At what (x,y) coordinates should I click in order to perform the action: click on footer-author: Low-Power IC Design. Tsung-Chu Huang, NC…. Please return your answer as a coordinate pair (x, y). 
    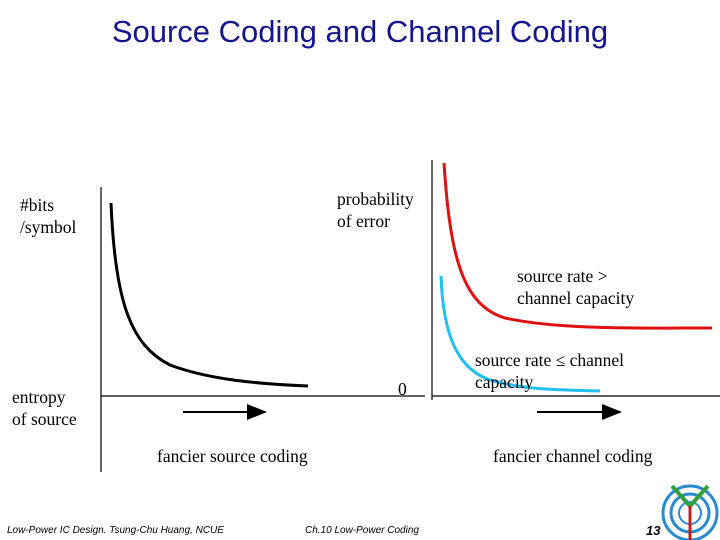
    Looking at the image, I should click on (115, 530).